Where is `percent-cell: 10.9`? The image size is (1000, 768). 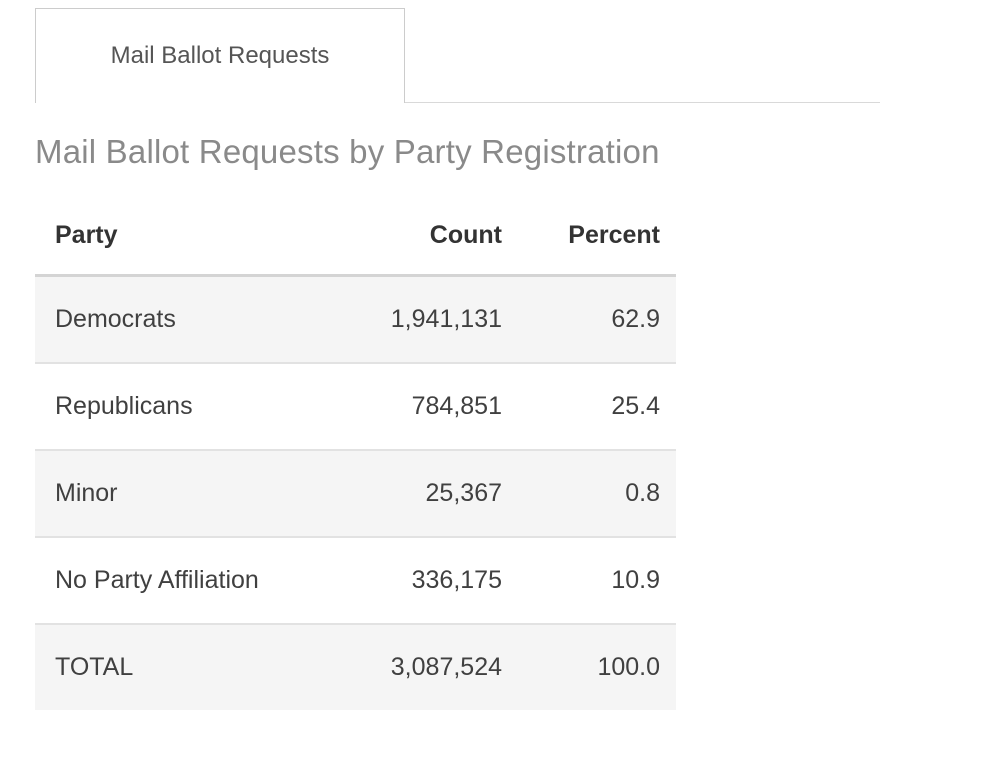
percent-cell: 10.9 is located at coordinates (589, 580).